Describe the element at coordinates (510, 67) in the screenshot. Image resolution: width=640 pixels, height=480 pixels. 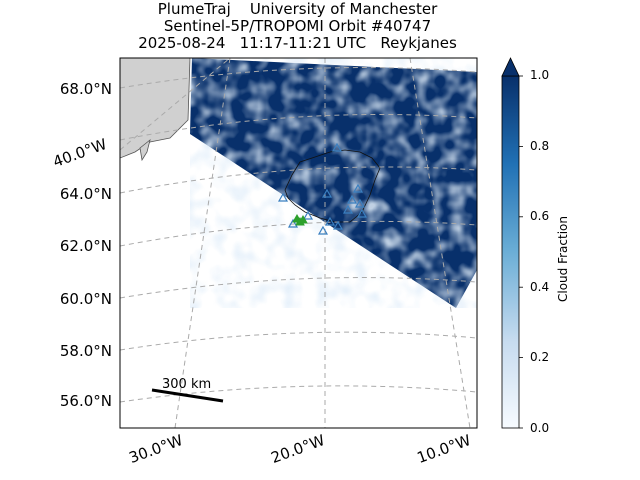
I see `colorbar-extend-arrow` at that location.